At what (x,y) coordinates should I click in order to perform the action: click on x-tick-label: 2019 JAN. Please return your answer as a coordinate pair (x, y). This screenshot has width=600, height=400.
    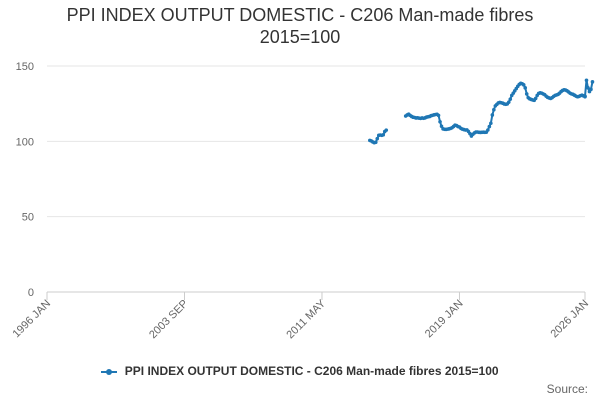
    Looking at the image, I should click on (444, 319).